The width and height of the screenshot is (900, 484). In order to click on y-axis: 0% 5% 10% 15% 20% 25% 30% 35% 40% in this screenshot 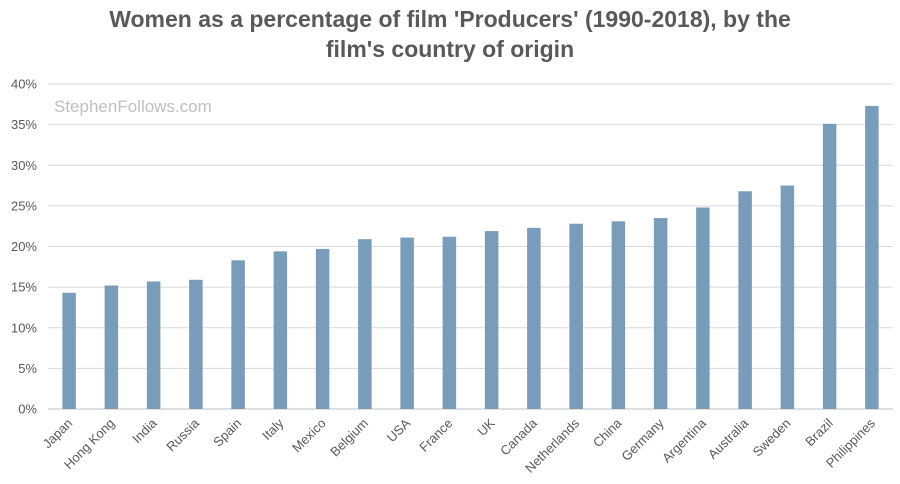, I will do `click(24, 247)`.